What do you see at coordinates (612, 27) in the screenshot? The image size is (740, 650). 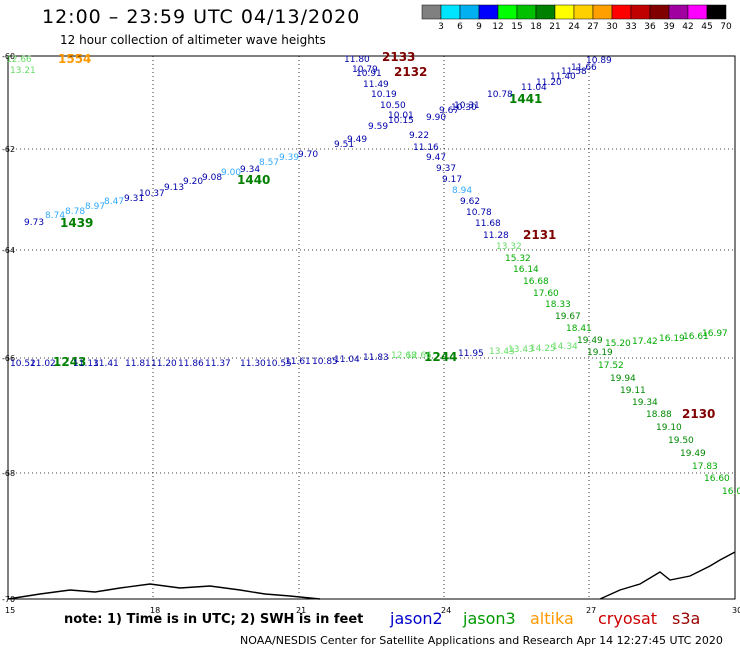 I see `scale-label: 30` at bounding box center [612, 27].